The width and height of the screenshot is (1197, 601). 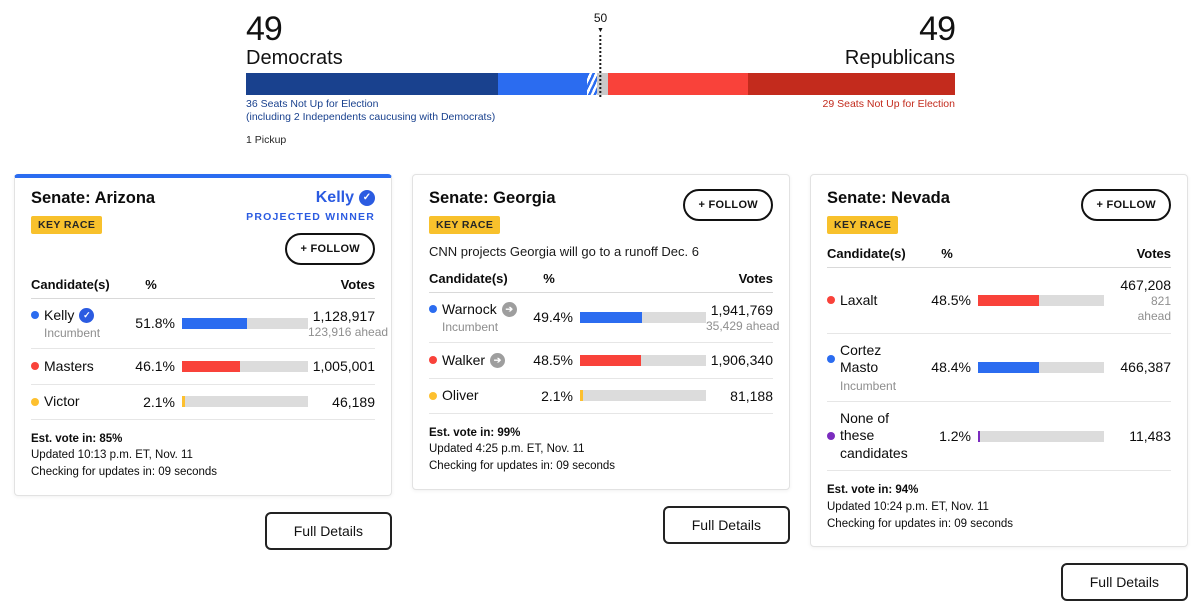 What do you see at coordinates (1160, 300) in the screenshot?
I see `votes-ahead: 821` at bounding box center [1160, 300].